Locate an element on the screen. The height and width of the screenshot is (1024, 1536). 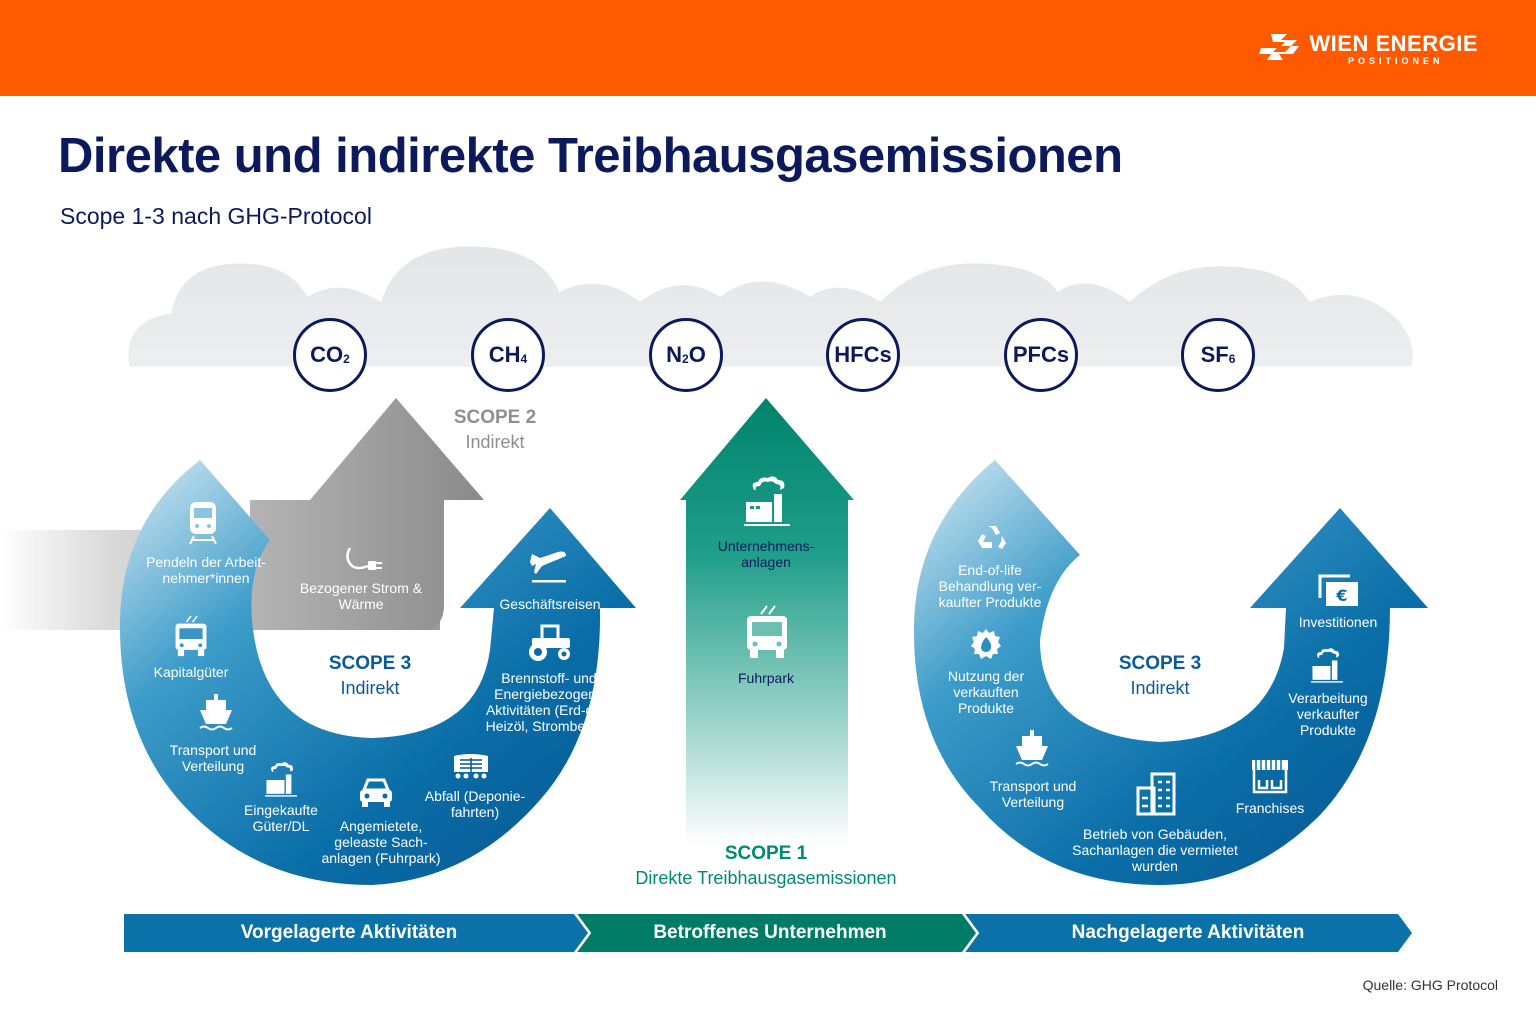
bar-upstream is located at coordinates (356, 933).